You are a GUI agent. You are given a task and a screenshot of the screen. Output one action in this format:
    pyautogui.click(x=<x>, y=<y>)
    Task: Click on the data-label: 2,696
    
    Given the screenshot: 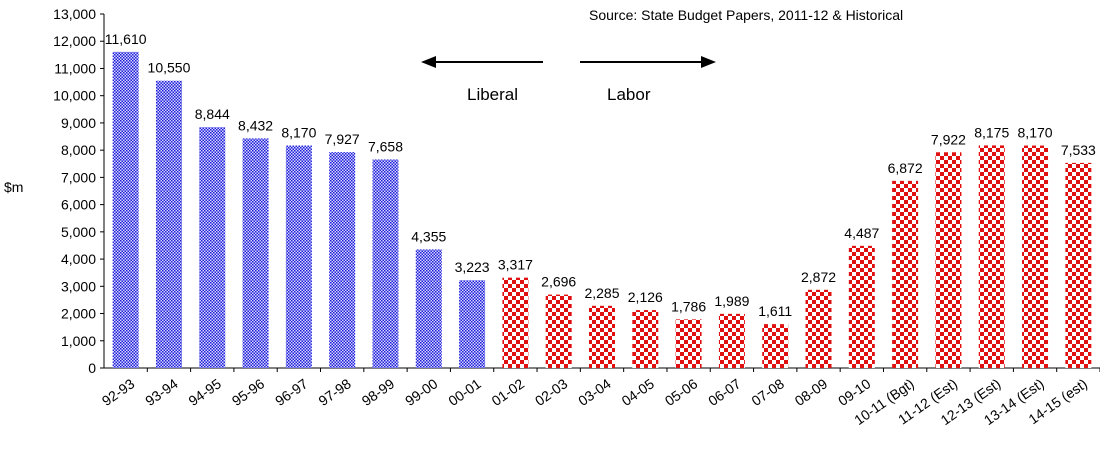 What is the action you would take?
    pyautogui.click(x=558, y=282)
    